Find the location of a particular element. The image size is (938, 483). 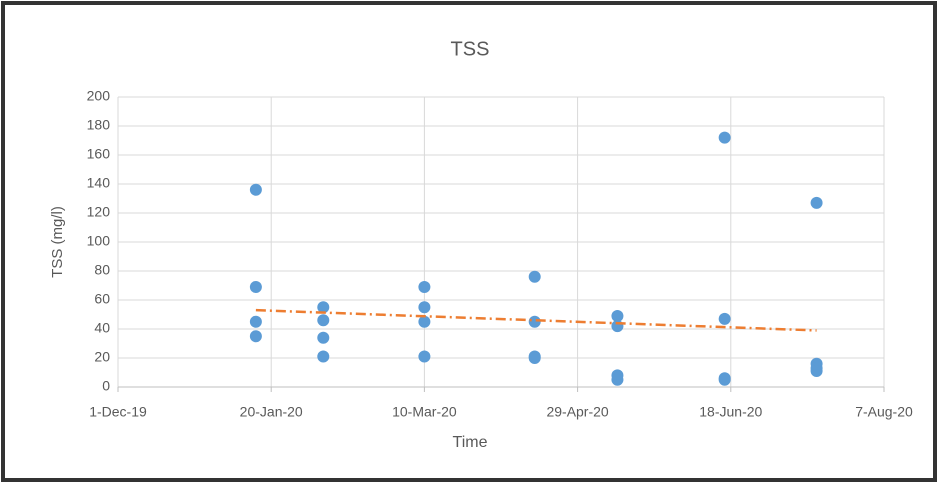

y-tick-label: 80 is located at coordinates (102, 270).